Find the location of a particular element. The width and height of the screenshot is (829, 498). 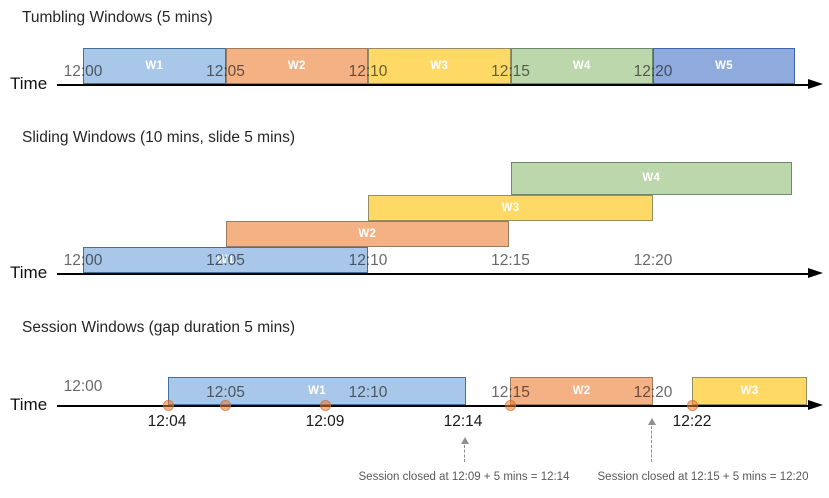

section-title-tumbling: Tumbling Windows (5 mins) is located at coordinates (117, 17).